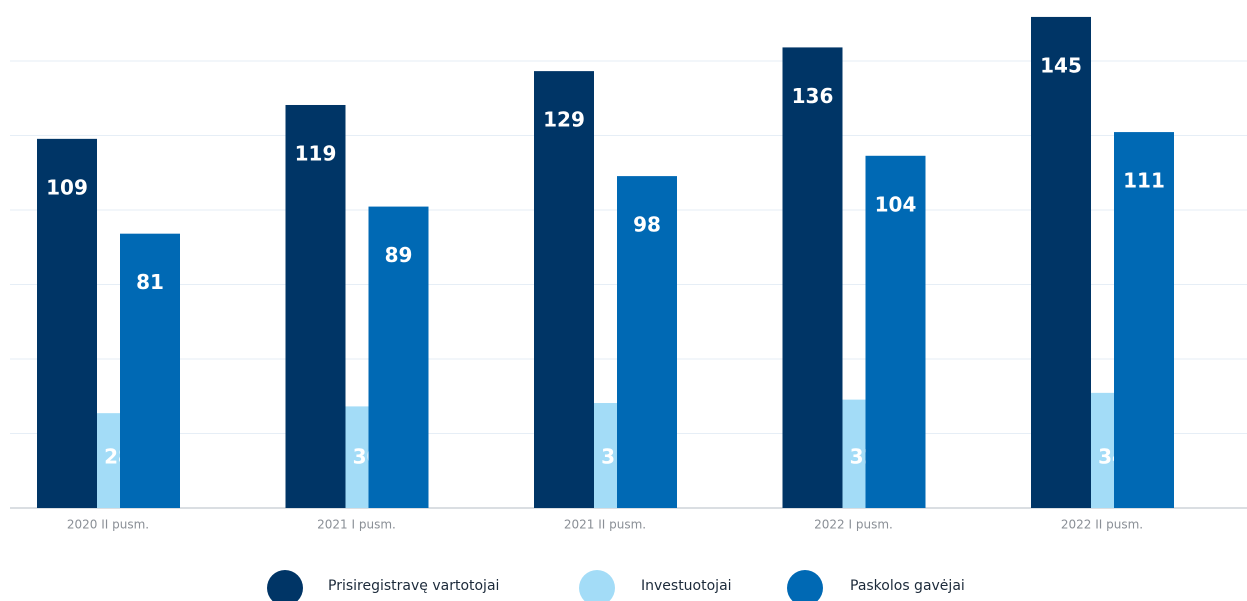  What do you see at coordinates (907, 586) in the screenshot?
I see `legend-label: Paskolos gavėjai` at bounding box center [907, 586].